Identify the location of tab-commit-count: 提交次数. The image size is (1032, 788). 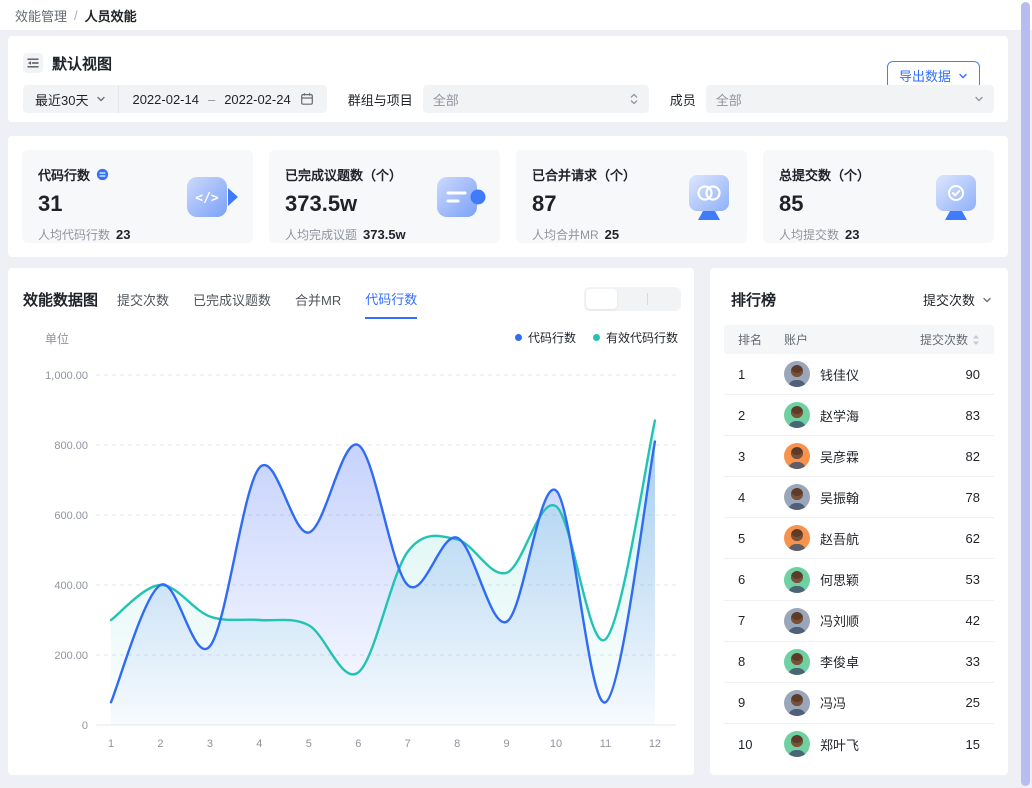
(143, 300).